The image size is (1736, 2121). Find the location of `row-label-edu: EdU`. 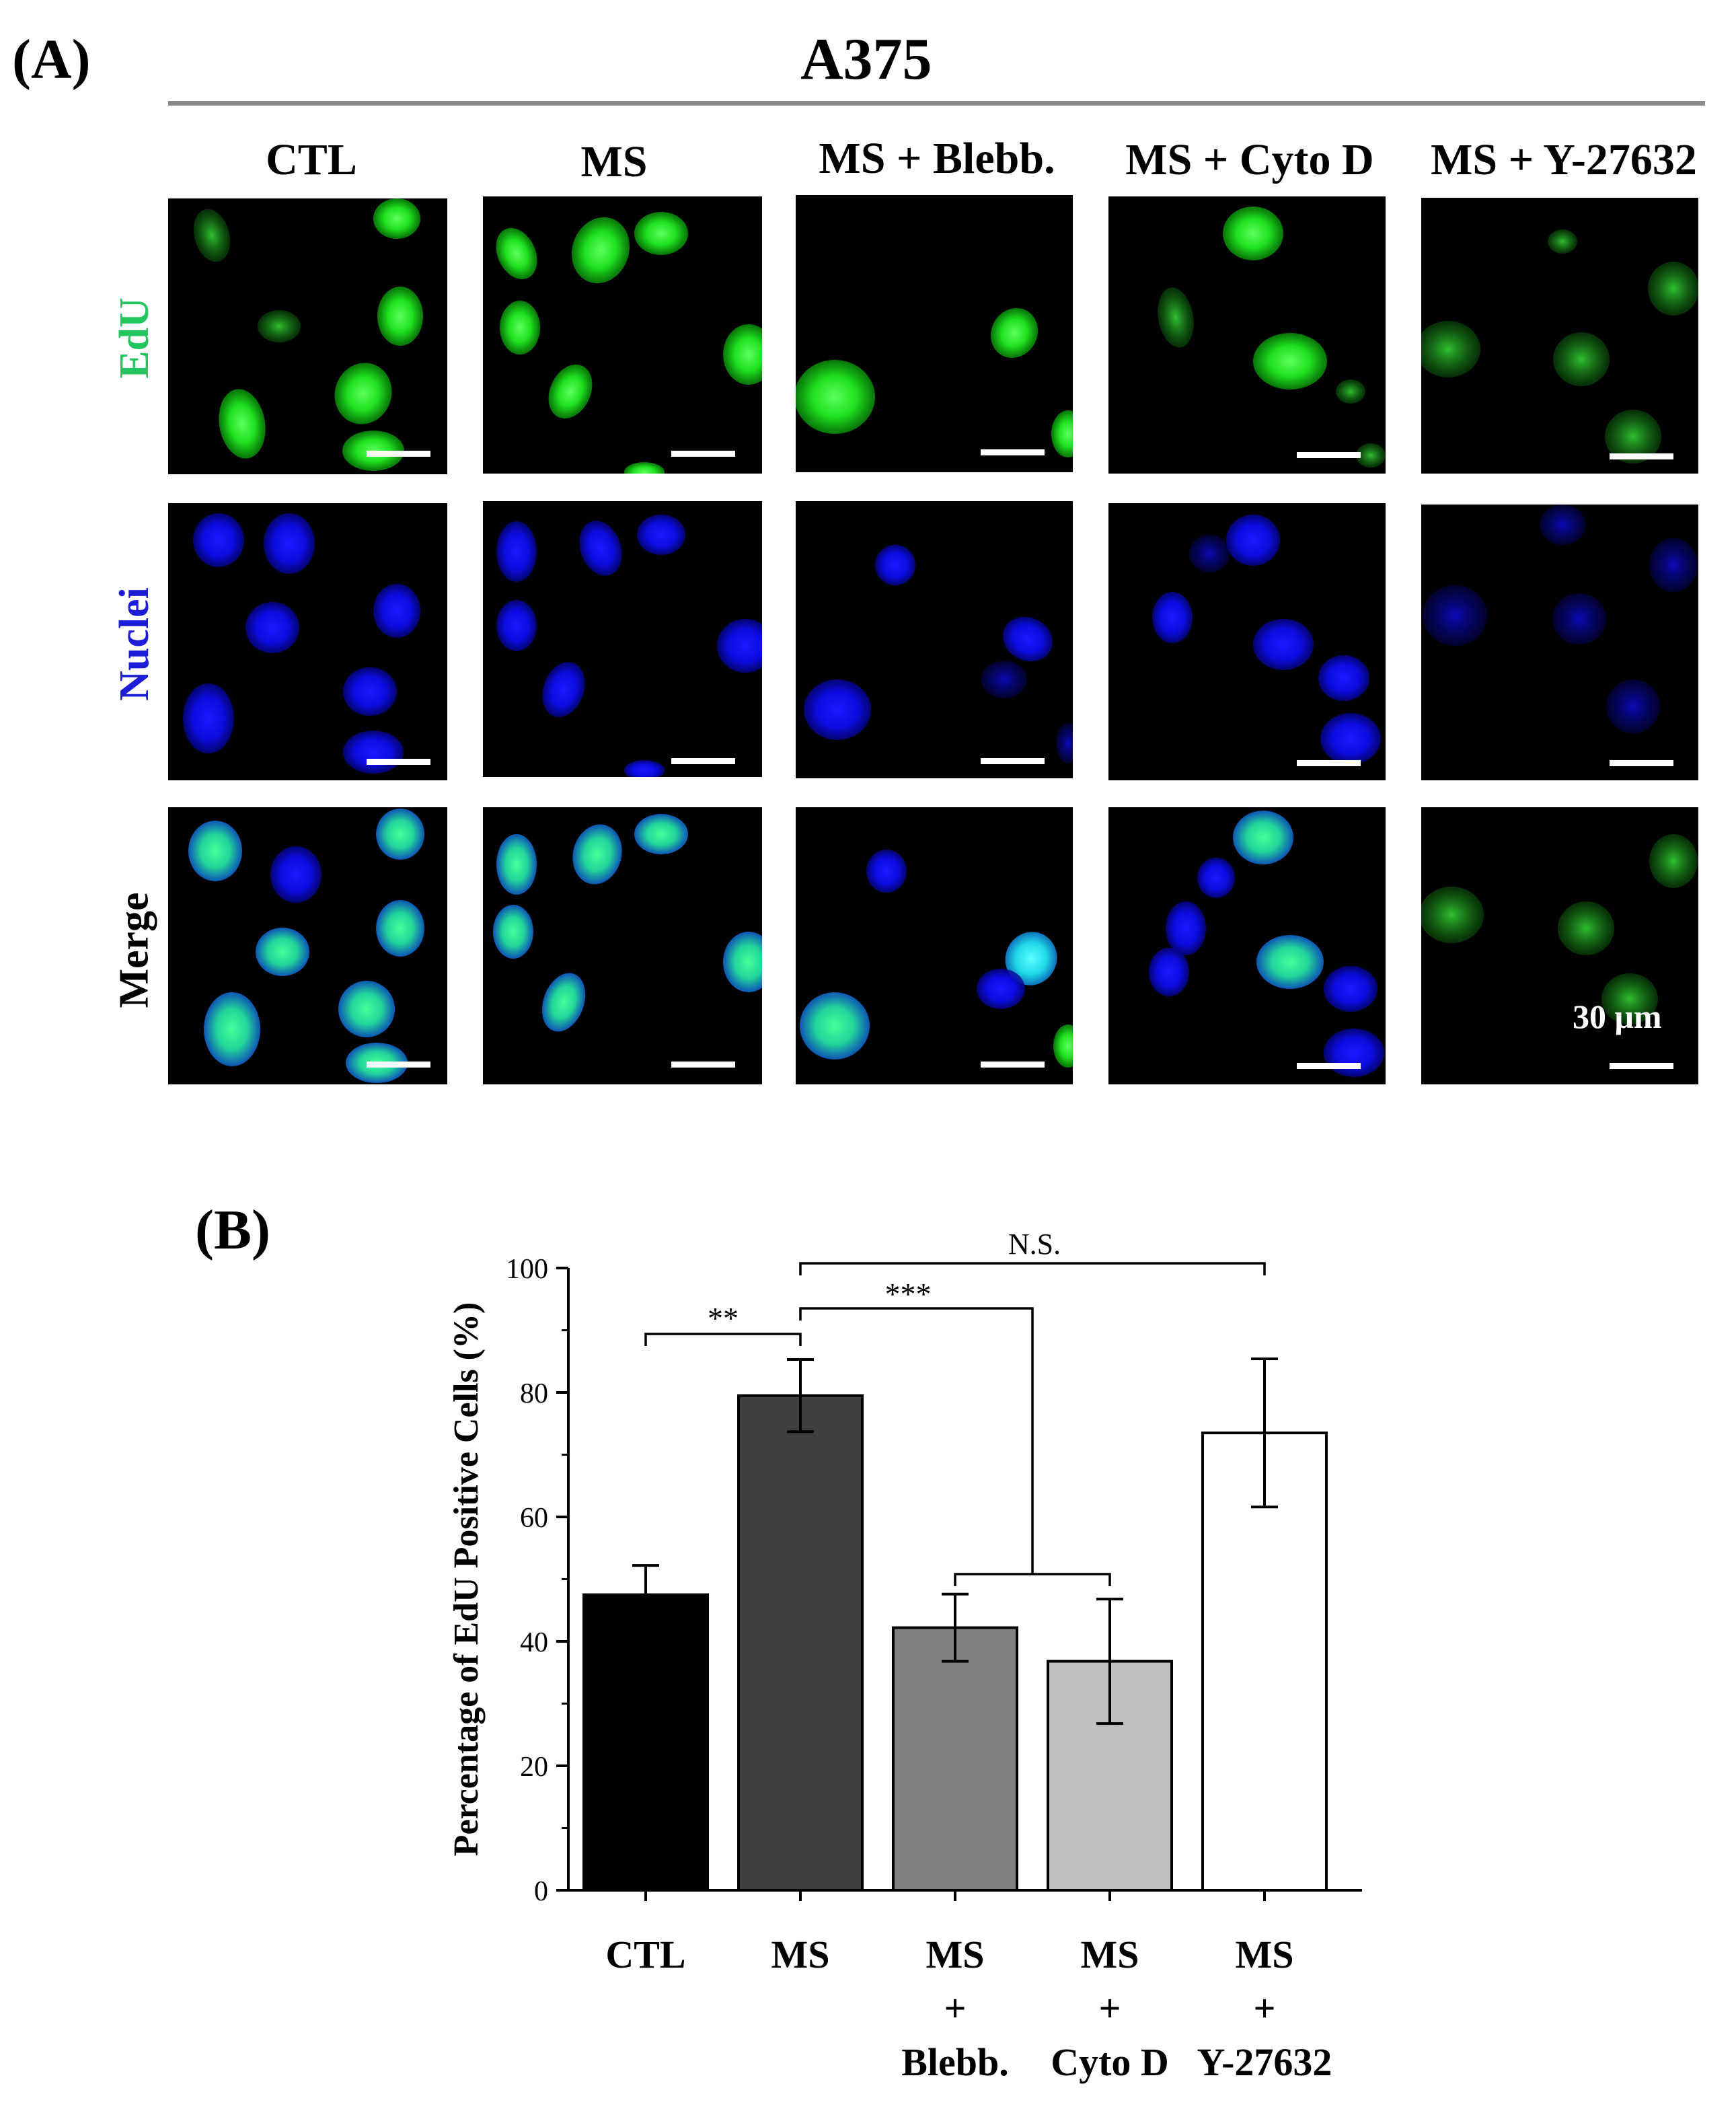

row-label-edu: EdU is located at coordinates (134, 338).